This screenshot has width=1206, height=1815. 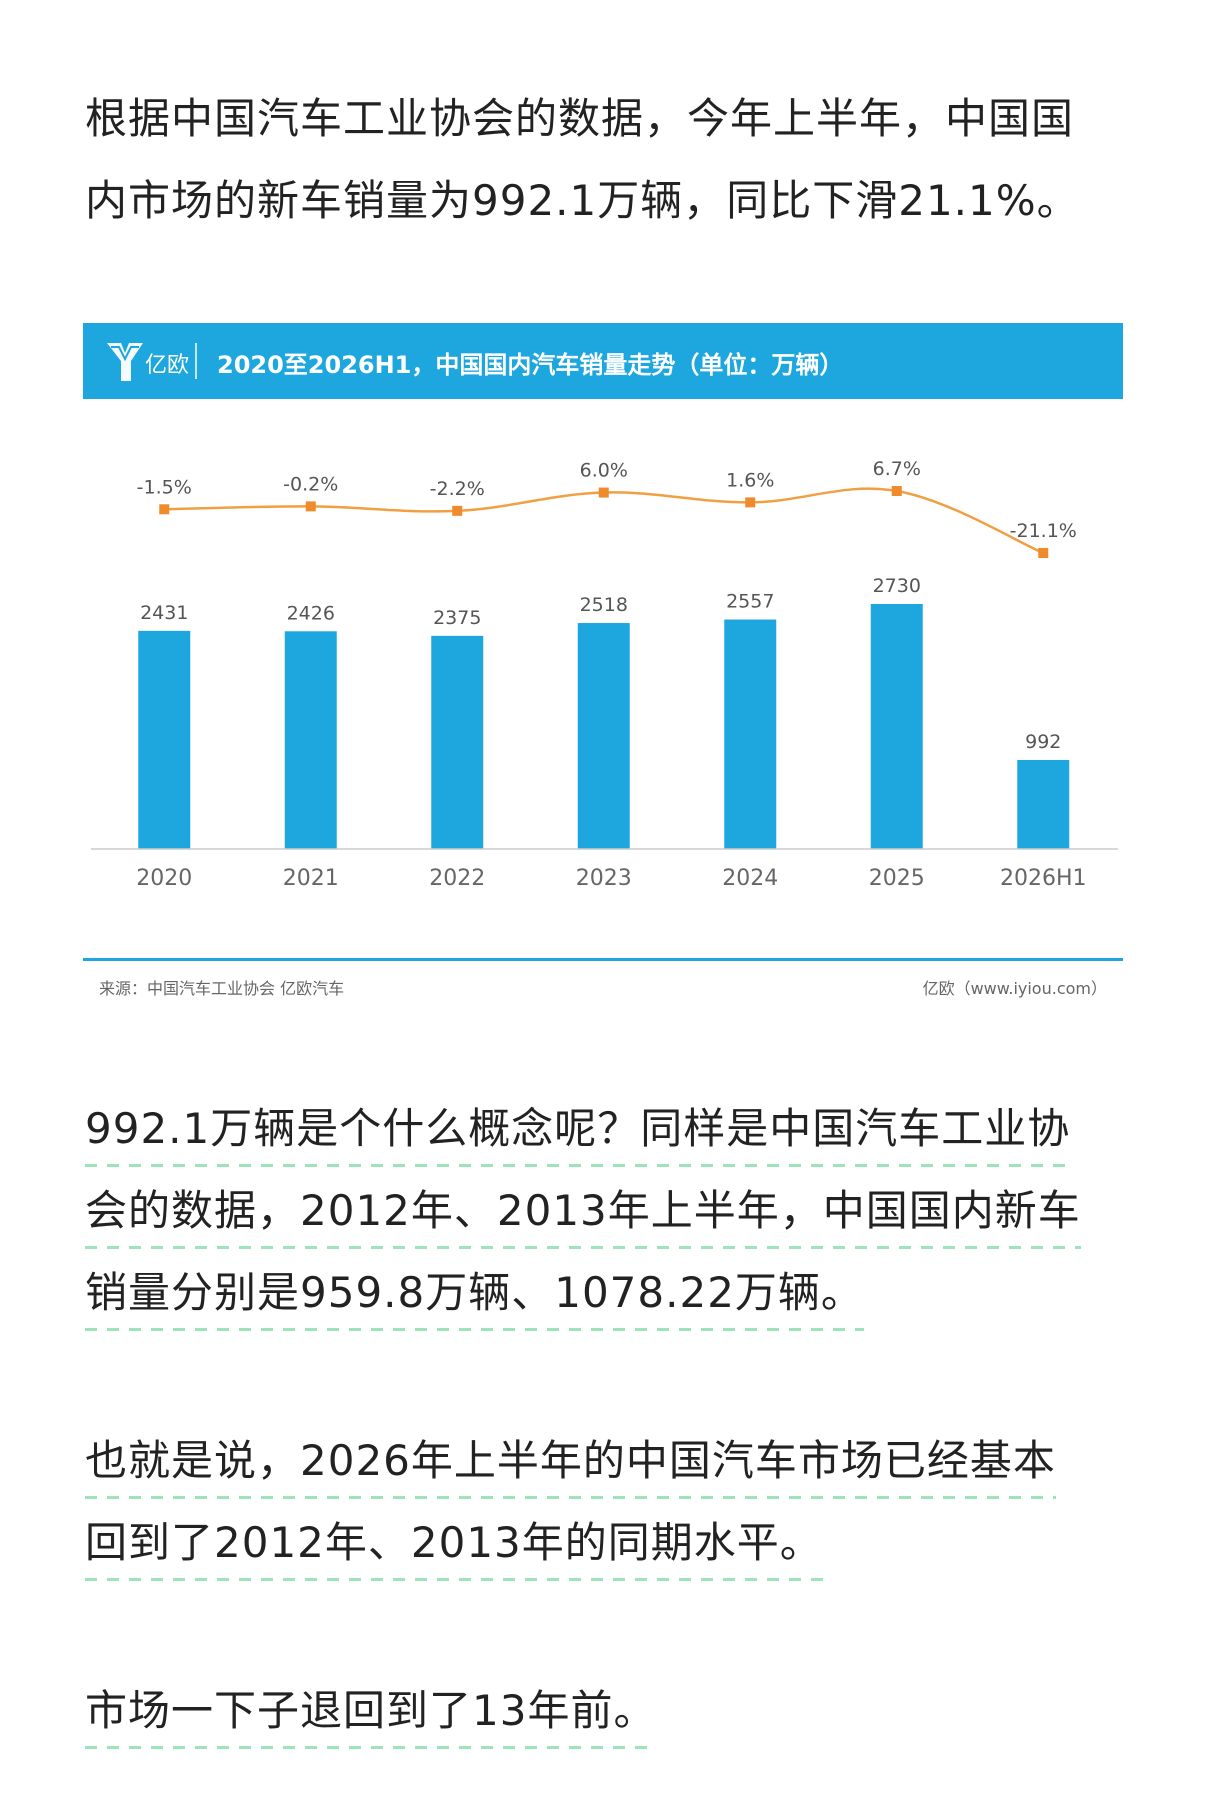 What do you see at coordinates (1043, 804) in the screenshot?
I see `bar-2026H1` at bounding box center [1043, 804].